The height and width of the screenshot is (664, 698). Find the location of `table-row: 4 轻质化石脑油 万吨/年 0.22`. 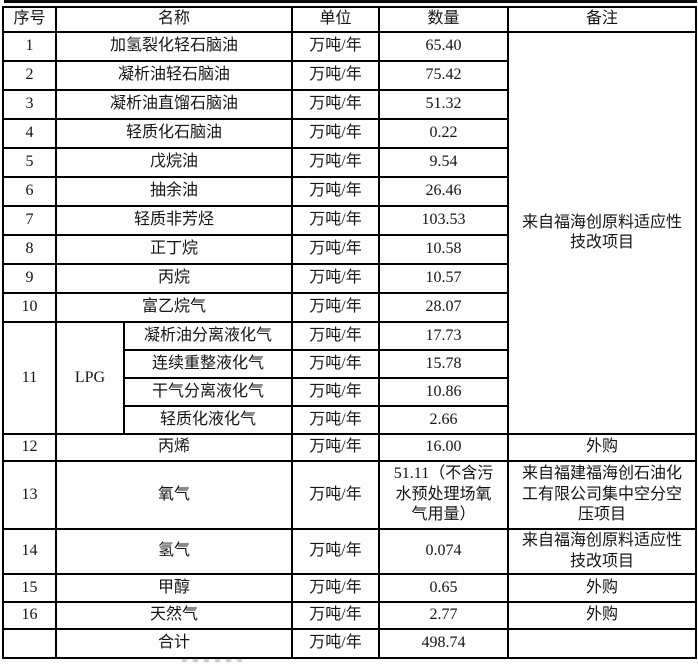

table-row: 4 轻质化石脑油 万吨/年 0.22 is located at coordinates (349, 133).